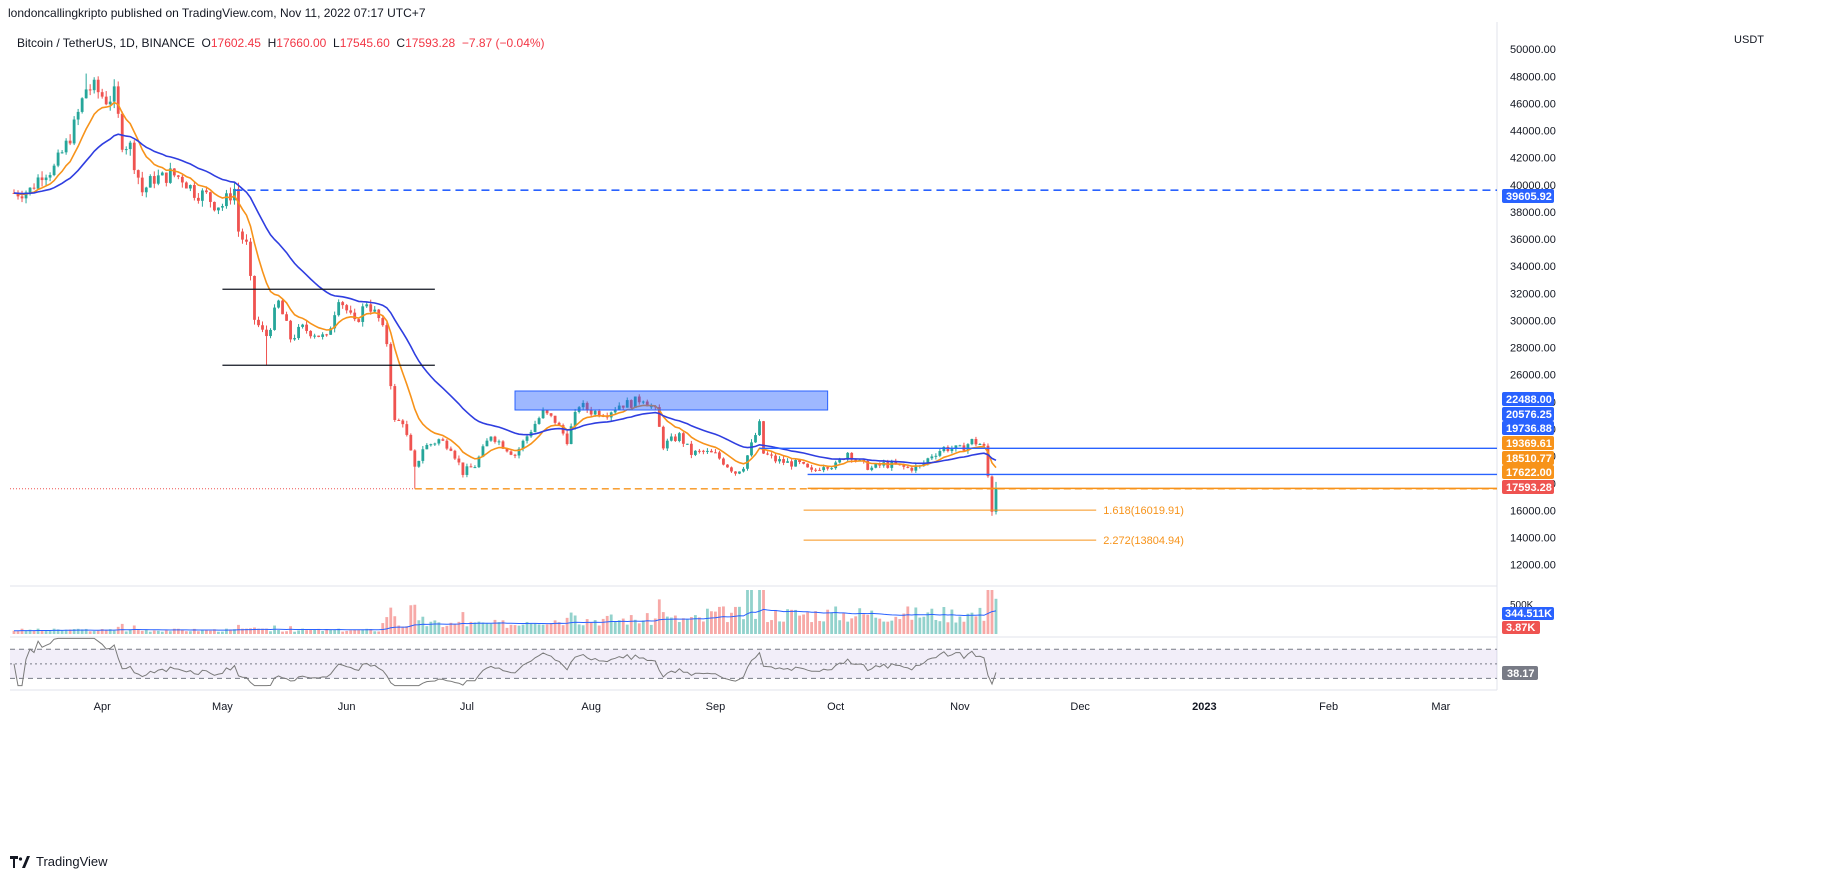 The image size is (1834, 875). What do you see at coordinates (1521, 627) in the screenshot?
I see `volume-last-tag` at bounding box center [1521, 627].